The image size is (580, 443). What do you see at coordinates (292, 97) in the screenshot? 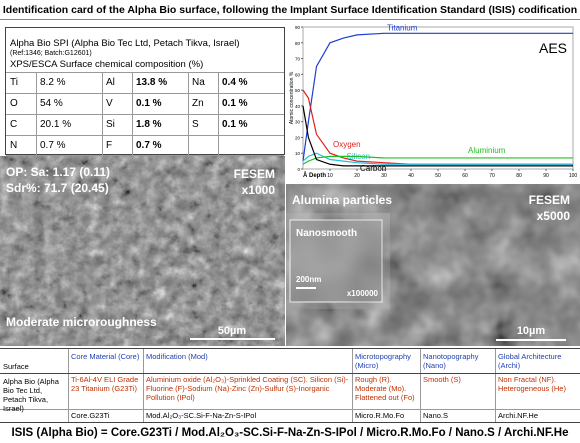
I see `y-axis-label: Atomic concentration %` at bounding box center [292, 97].